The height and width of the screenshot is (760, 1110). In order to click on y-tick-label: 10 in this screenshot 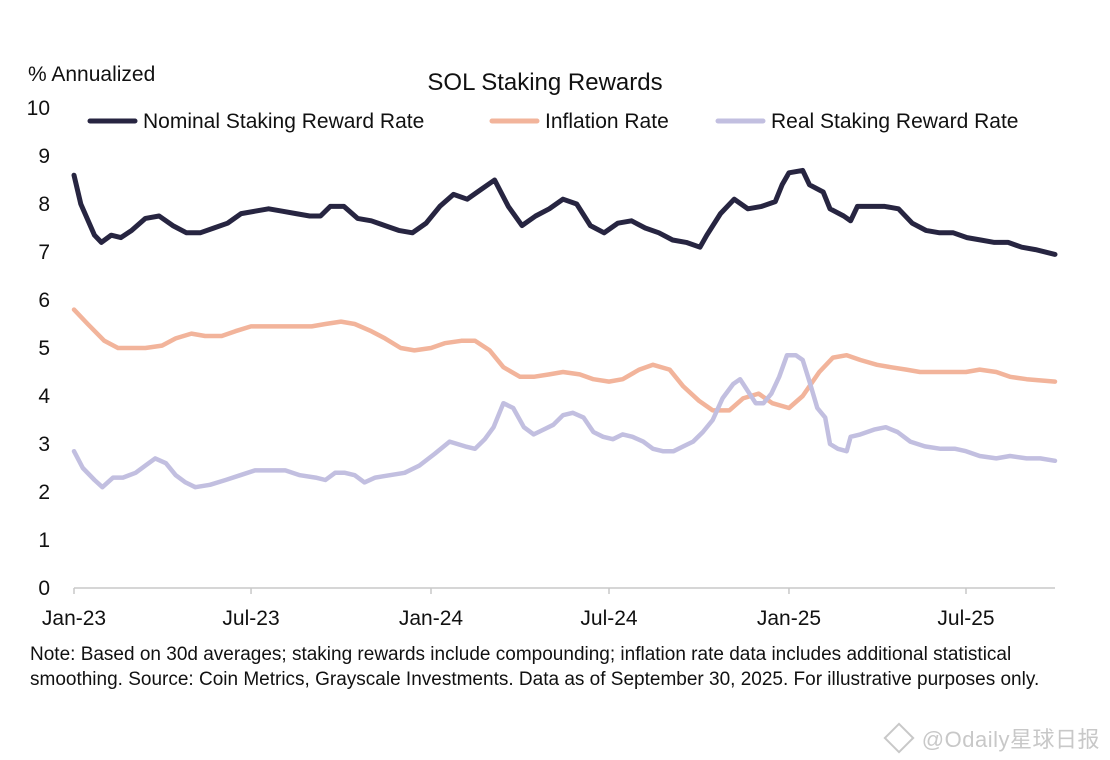, I will do `click(38, 108)`.